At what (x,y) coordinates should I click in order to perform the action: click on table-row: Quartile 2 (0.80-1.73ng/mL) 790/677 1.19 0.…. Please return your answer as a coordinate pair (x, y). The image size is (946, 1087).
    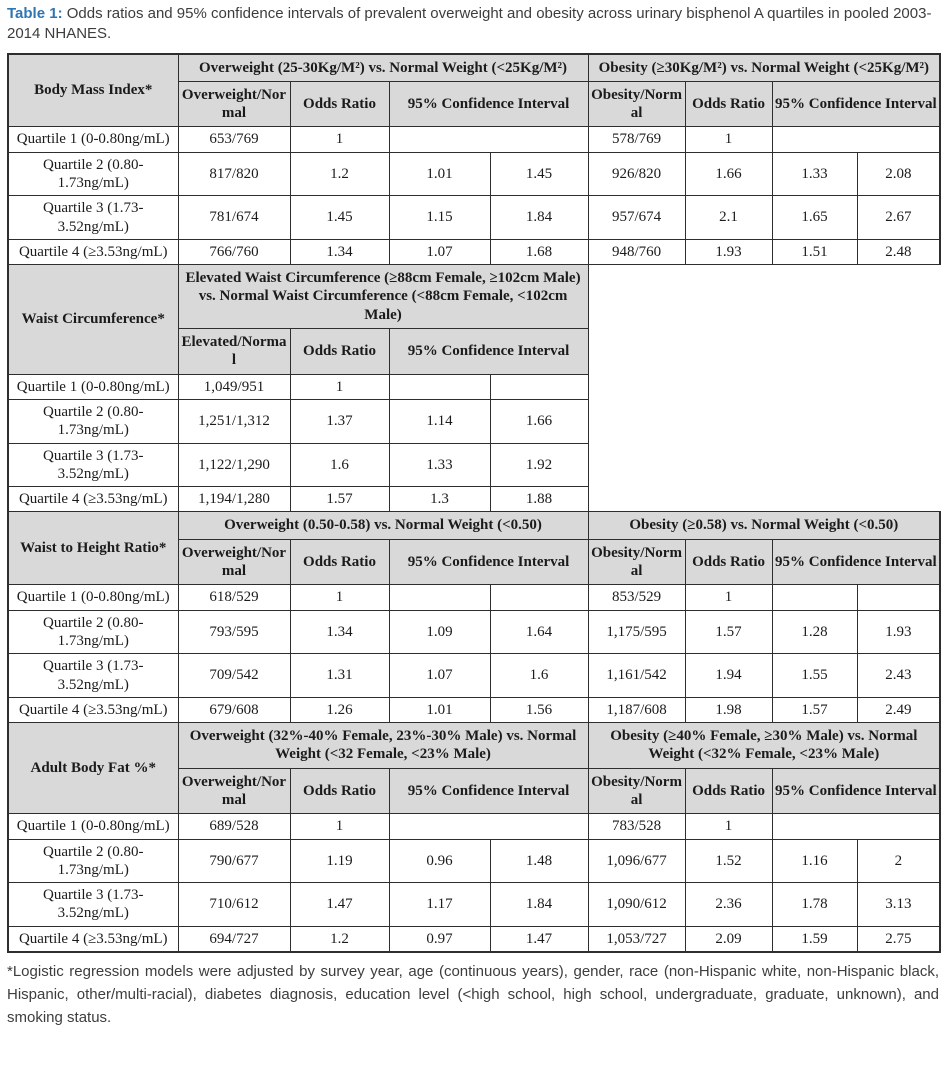
    Looking at the image, I should click on (474, 861).